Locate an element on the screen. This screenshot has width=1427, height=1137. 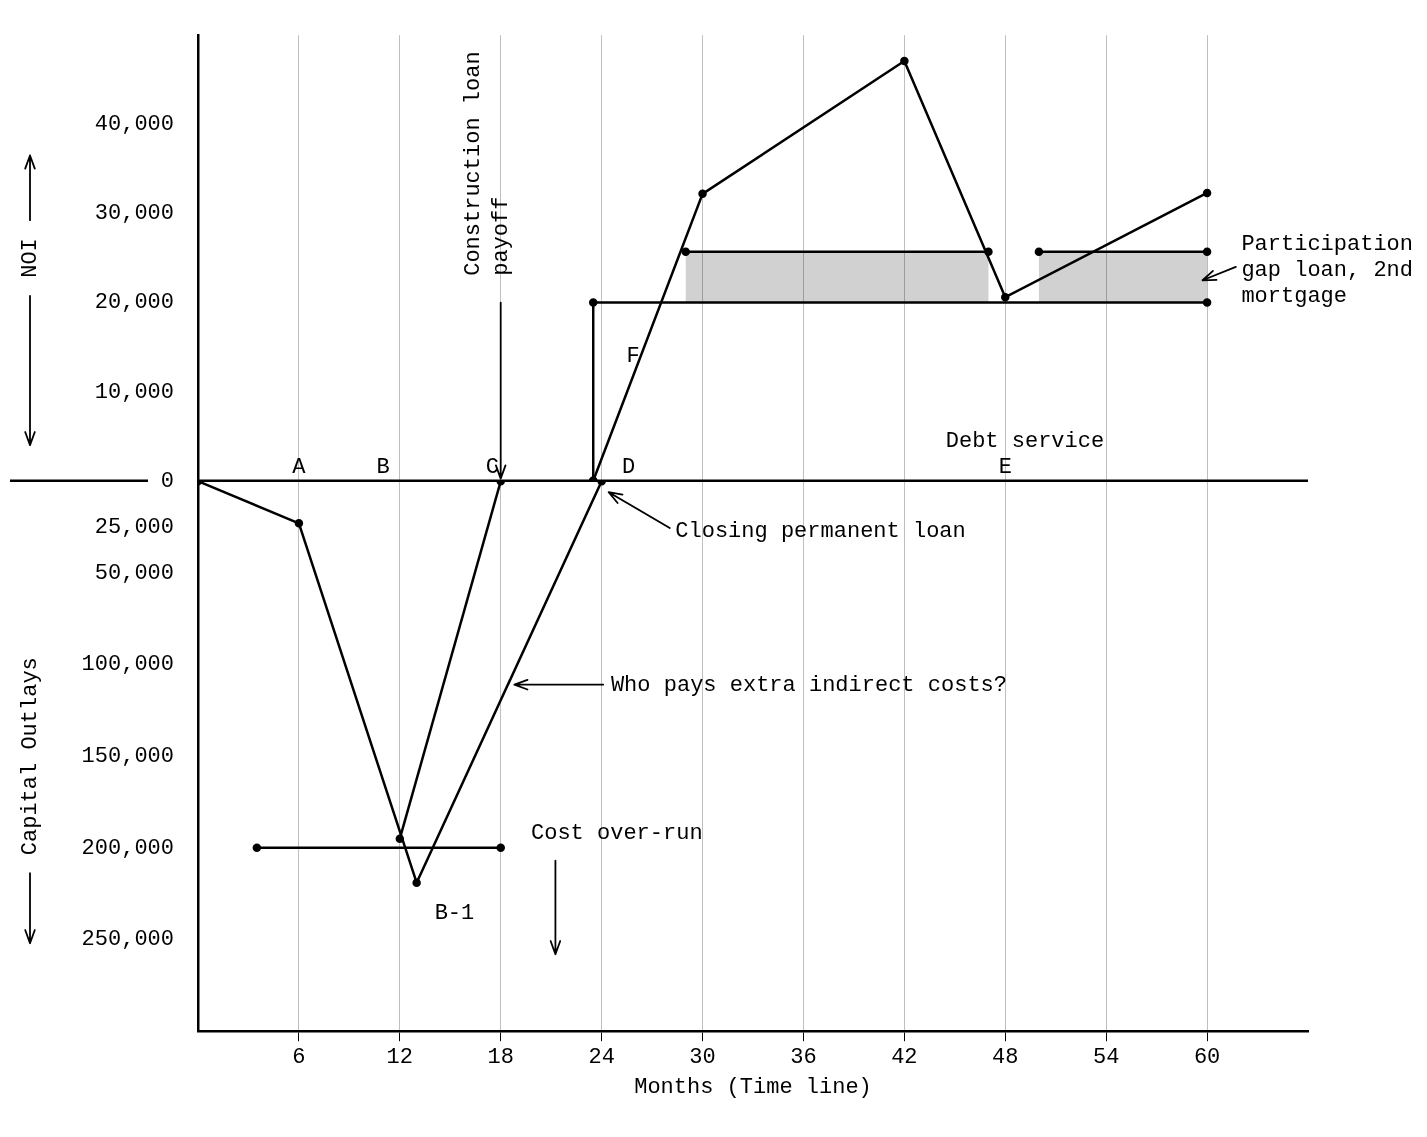
annotation: F is located at coordinates (633, 356).